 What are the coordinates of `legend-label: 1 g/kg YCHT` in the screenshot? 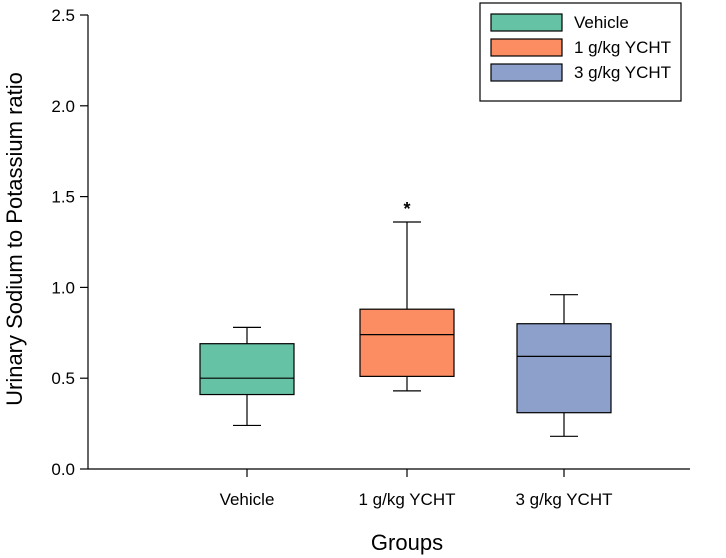 It's located at (622, 47).